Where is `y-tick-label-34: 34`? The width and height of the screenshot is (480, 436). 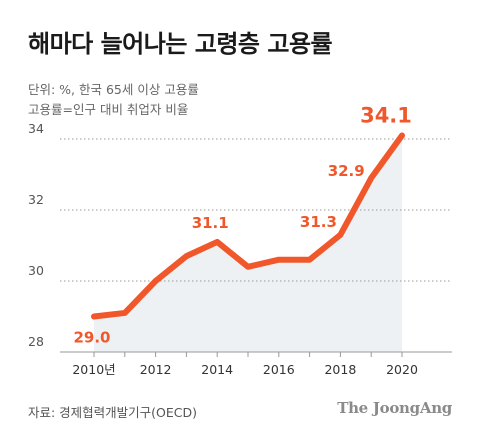 y-tick-label-34: 34 is located at coordinates (36, 128).